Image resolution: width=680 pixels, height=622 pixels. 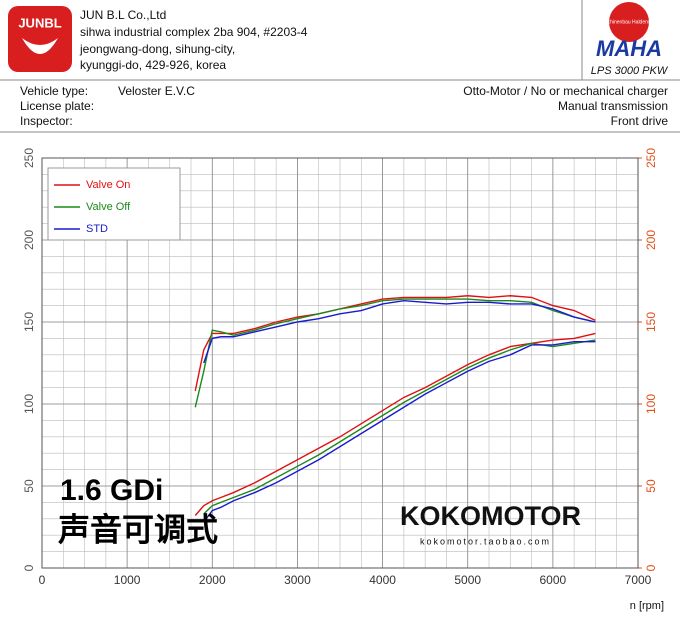 I want to click on y2-tick-label: 100, so click(x=651, y=404).